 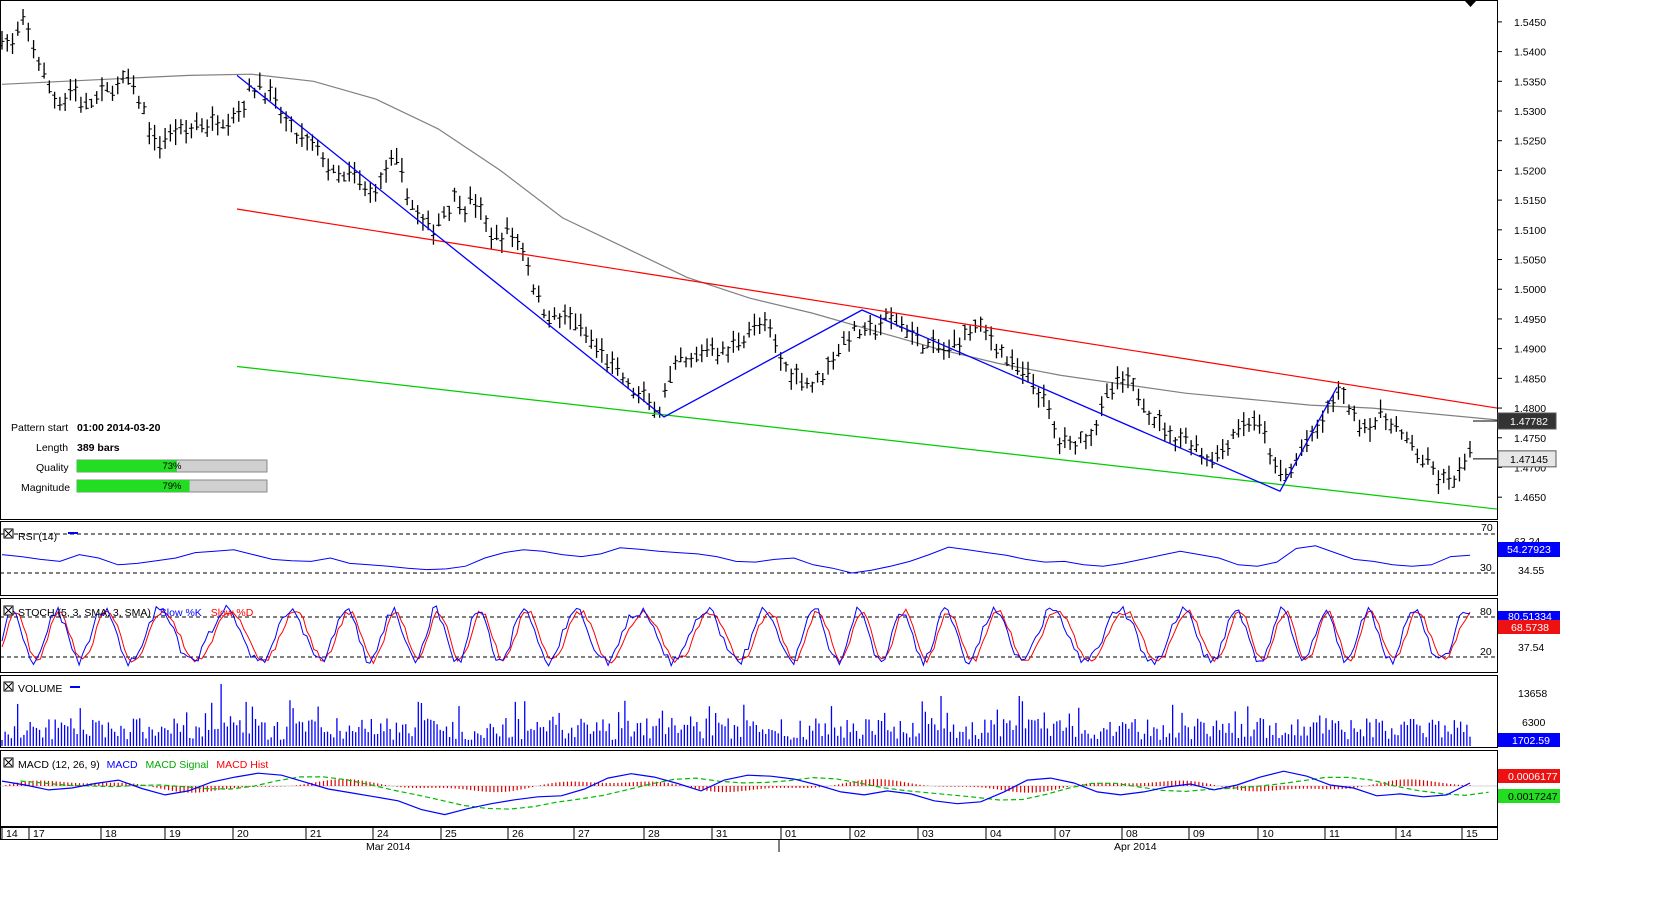 I want to click on time-tick-label: 11, so click(x=1334, y=834).